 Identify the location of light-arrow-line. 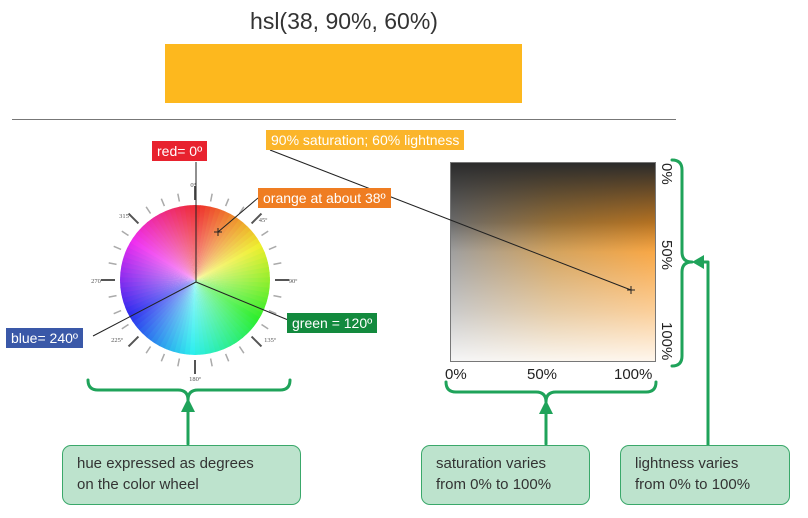
(704, 354).